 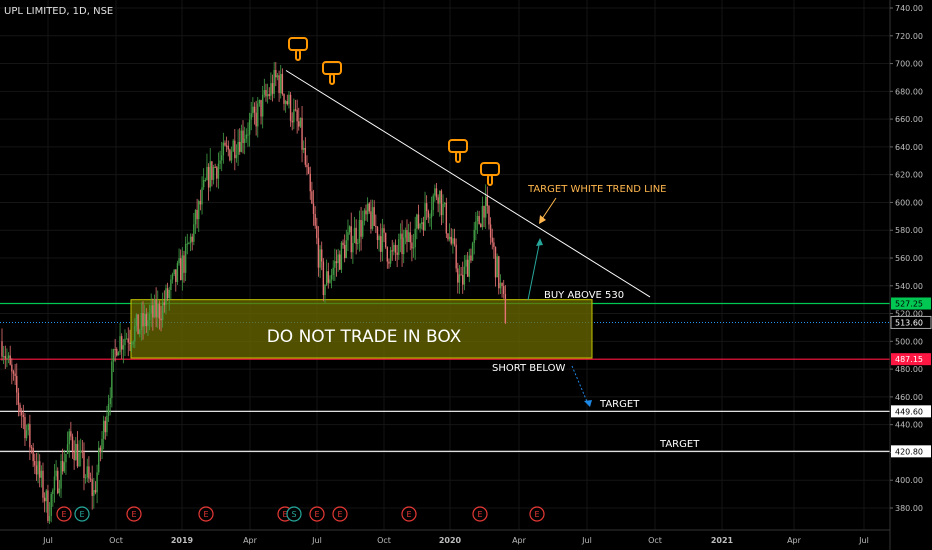 I want to click on target-label-1: TARGET, so click(x=619, y=404).